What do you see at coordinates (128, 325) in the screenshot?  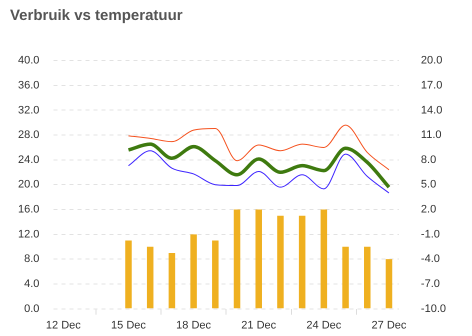 I see `x-tick-label: 15 Dec` at bounding box center [128, 325].